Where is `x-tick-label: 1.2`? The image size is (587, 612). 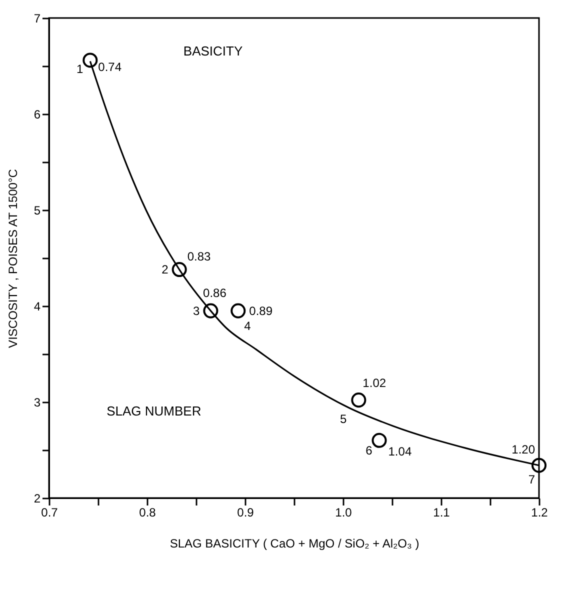
x-tick-label: 1.2 is located at coordinates (539, 513).